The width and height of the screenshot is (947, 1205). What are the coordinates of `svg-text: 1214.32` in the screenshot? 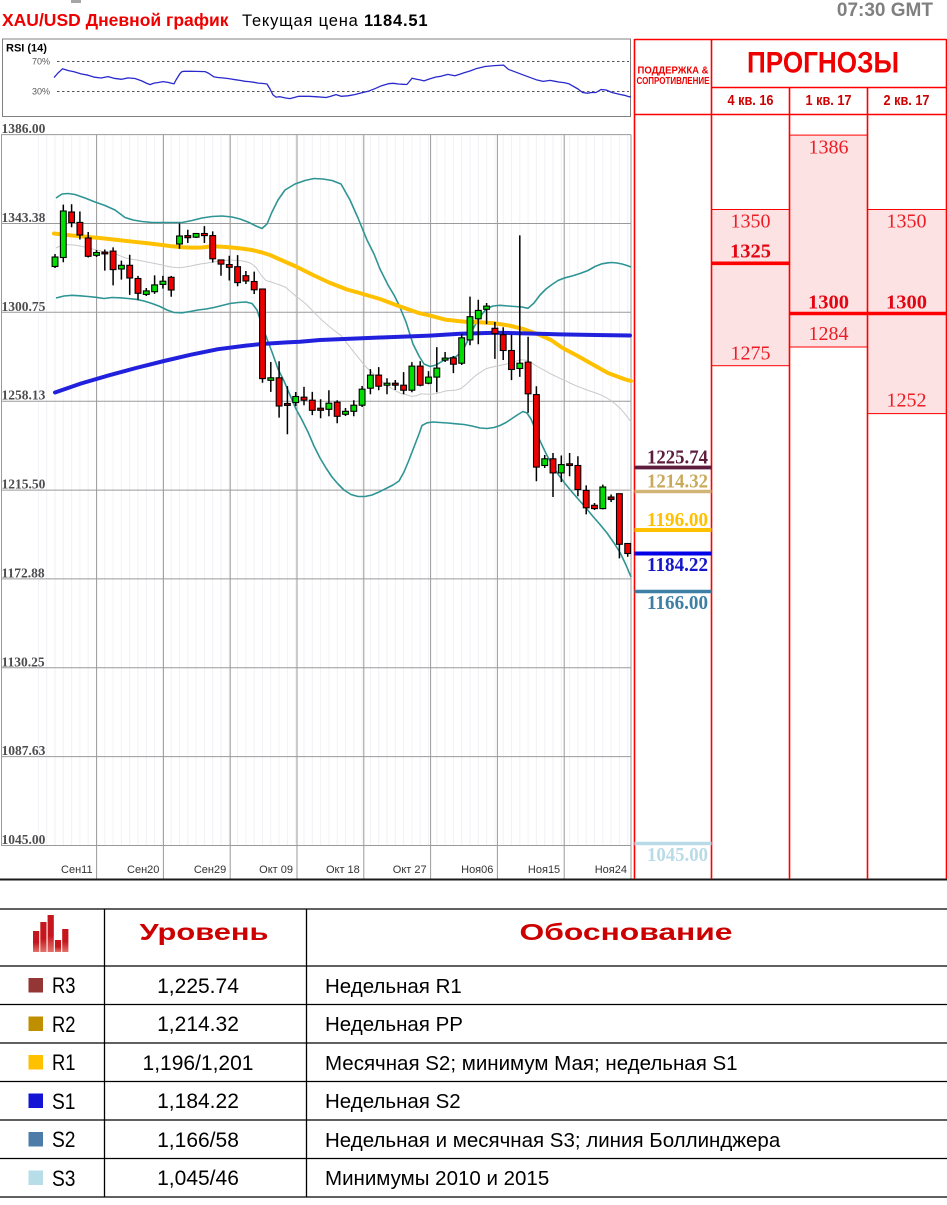 It's located at (677, 482).